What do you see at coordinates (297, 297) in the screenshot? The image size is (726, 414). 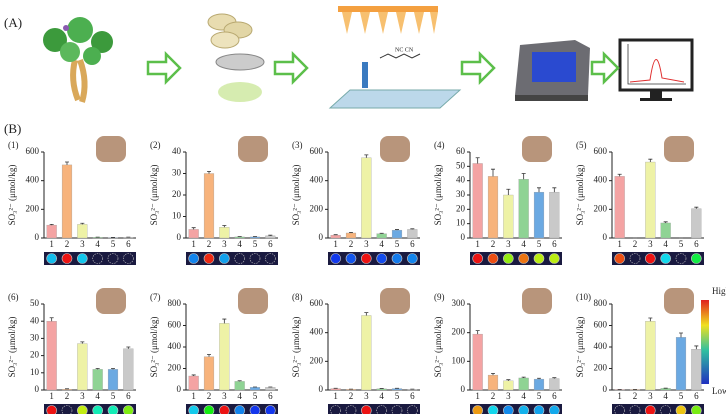 I see `chart-title: (8)` at bounding box center [297, 297].